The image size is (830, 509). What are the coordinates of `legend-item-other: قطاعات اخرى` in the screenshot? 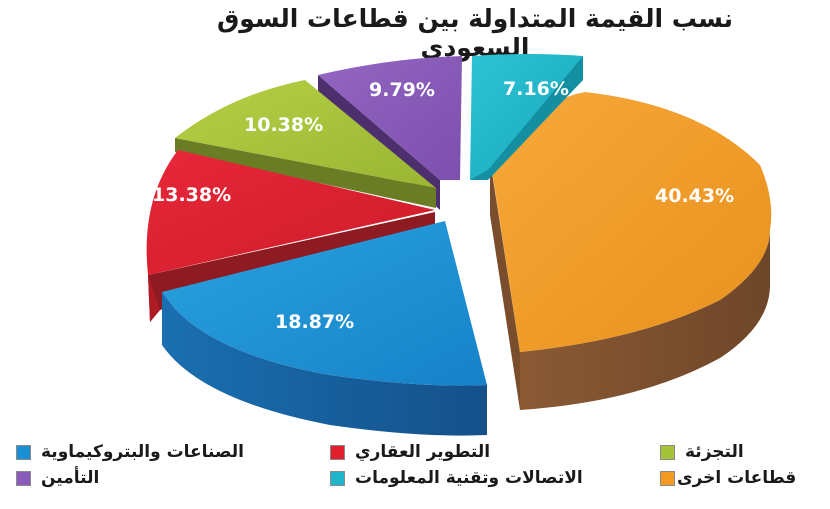 It's located at (728, 478).